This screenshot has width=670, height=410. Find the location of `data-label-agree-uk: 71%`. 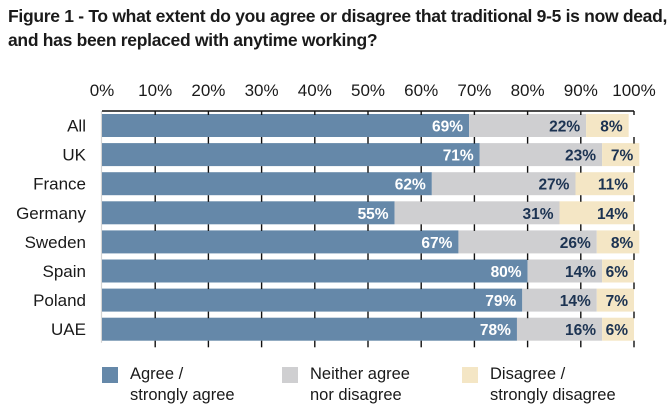

data-label-agree-uk: 71% is located at coordinates (458, 156).